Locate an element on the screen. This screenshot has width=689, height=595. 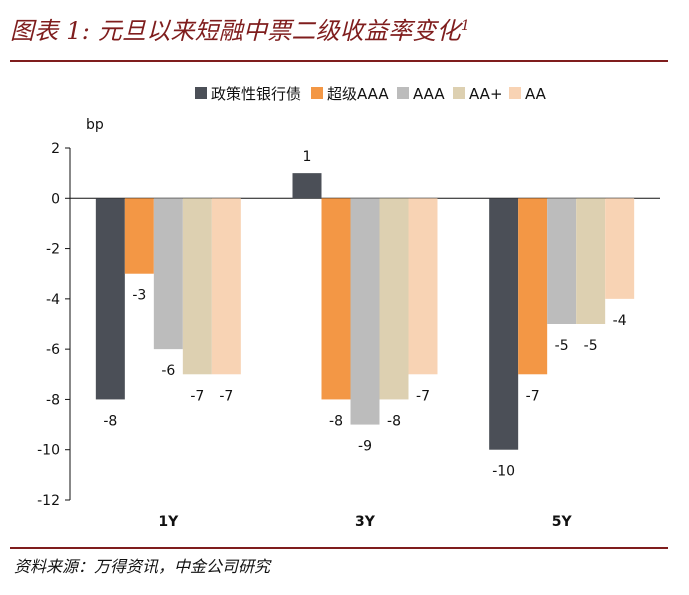
title-footnote-marker: 1 is located at coordinates (465, 26).